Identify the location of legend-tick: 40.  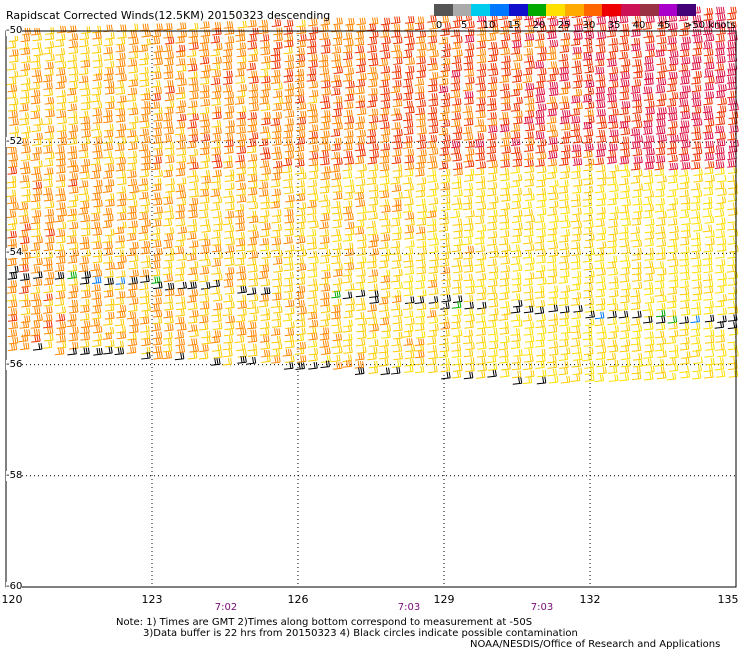
(639, 25).